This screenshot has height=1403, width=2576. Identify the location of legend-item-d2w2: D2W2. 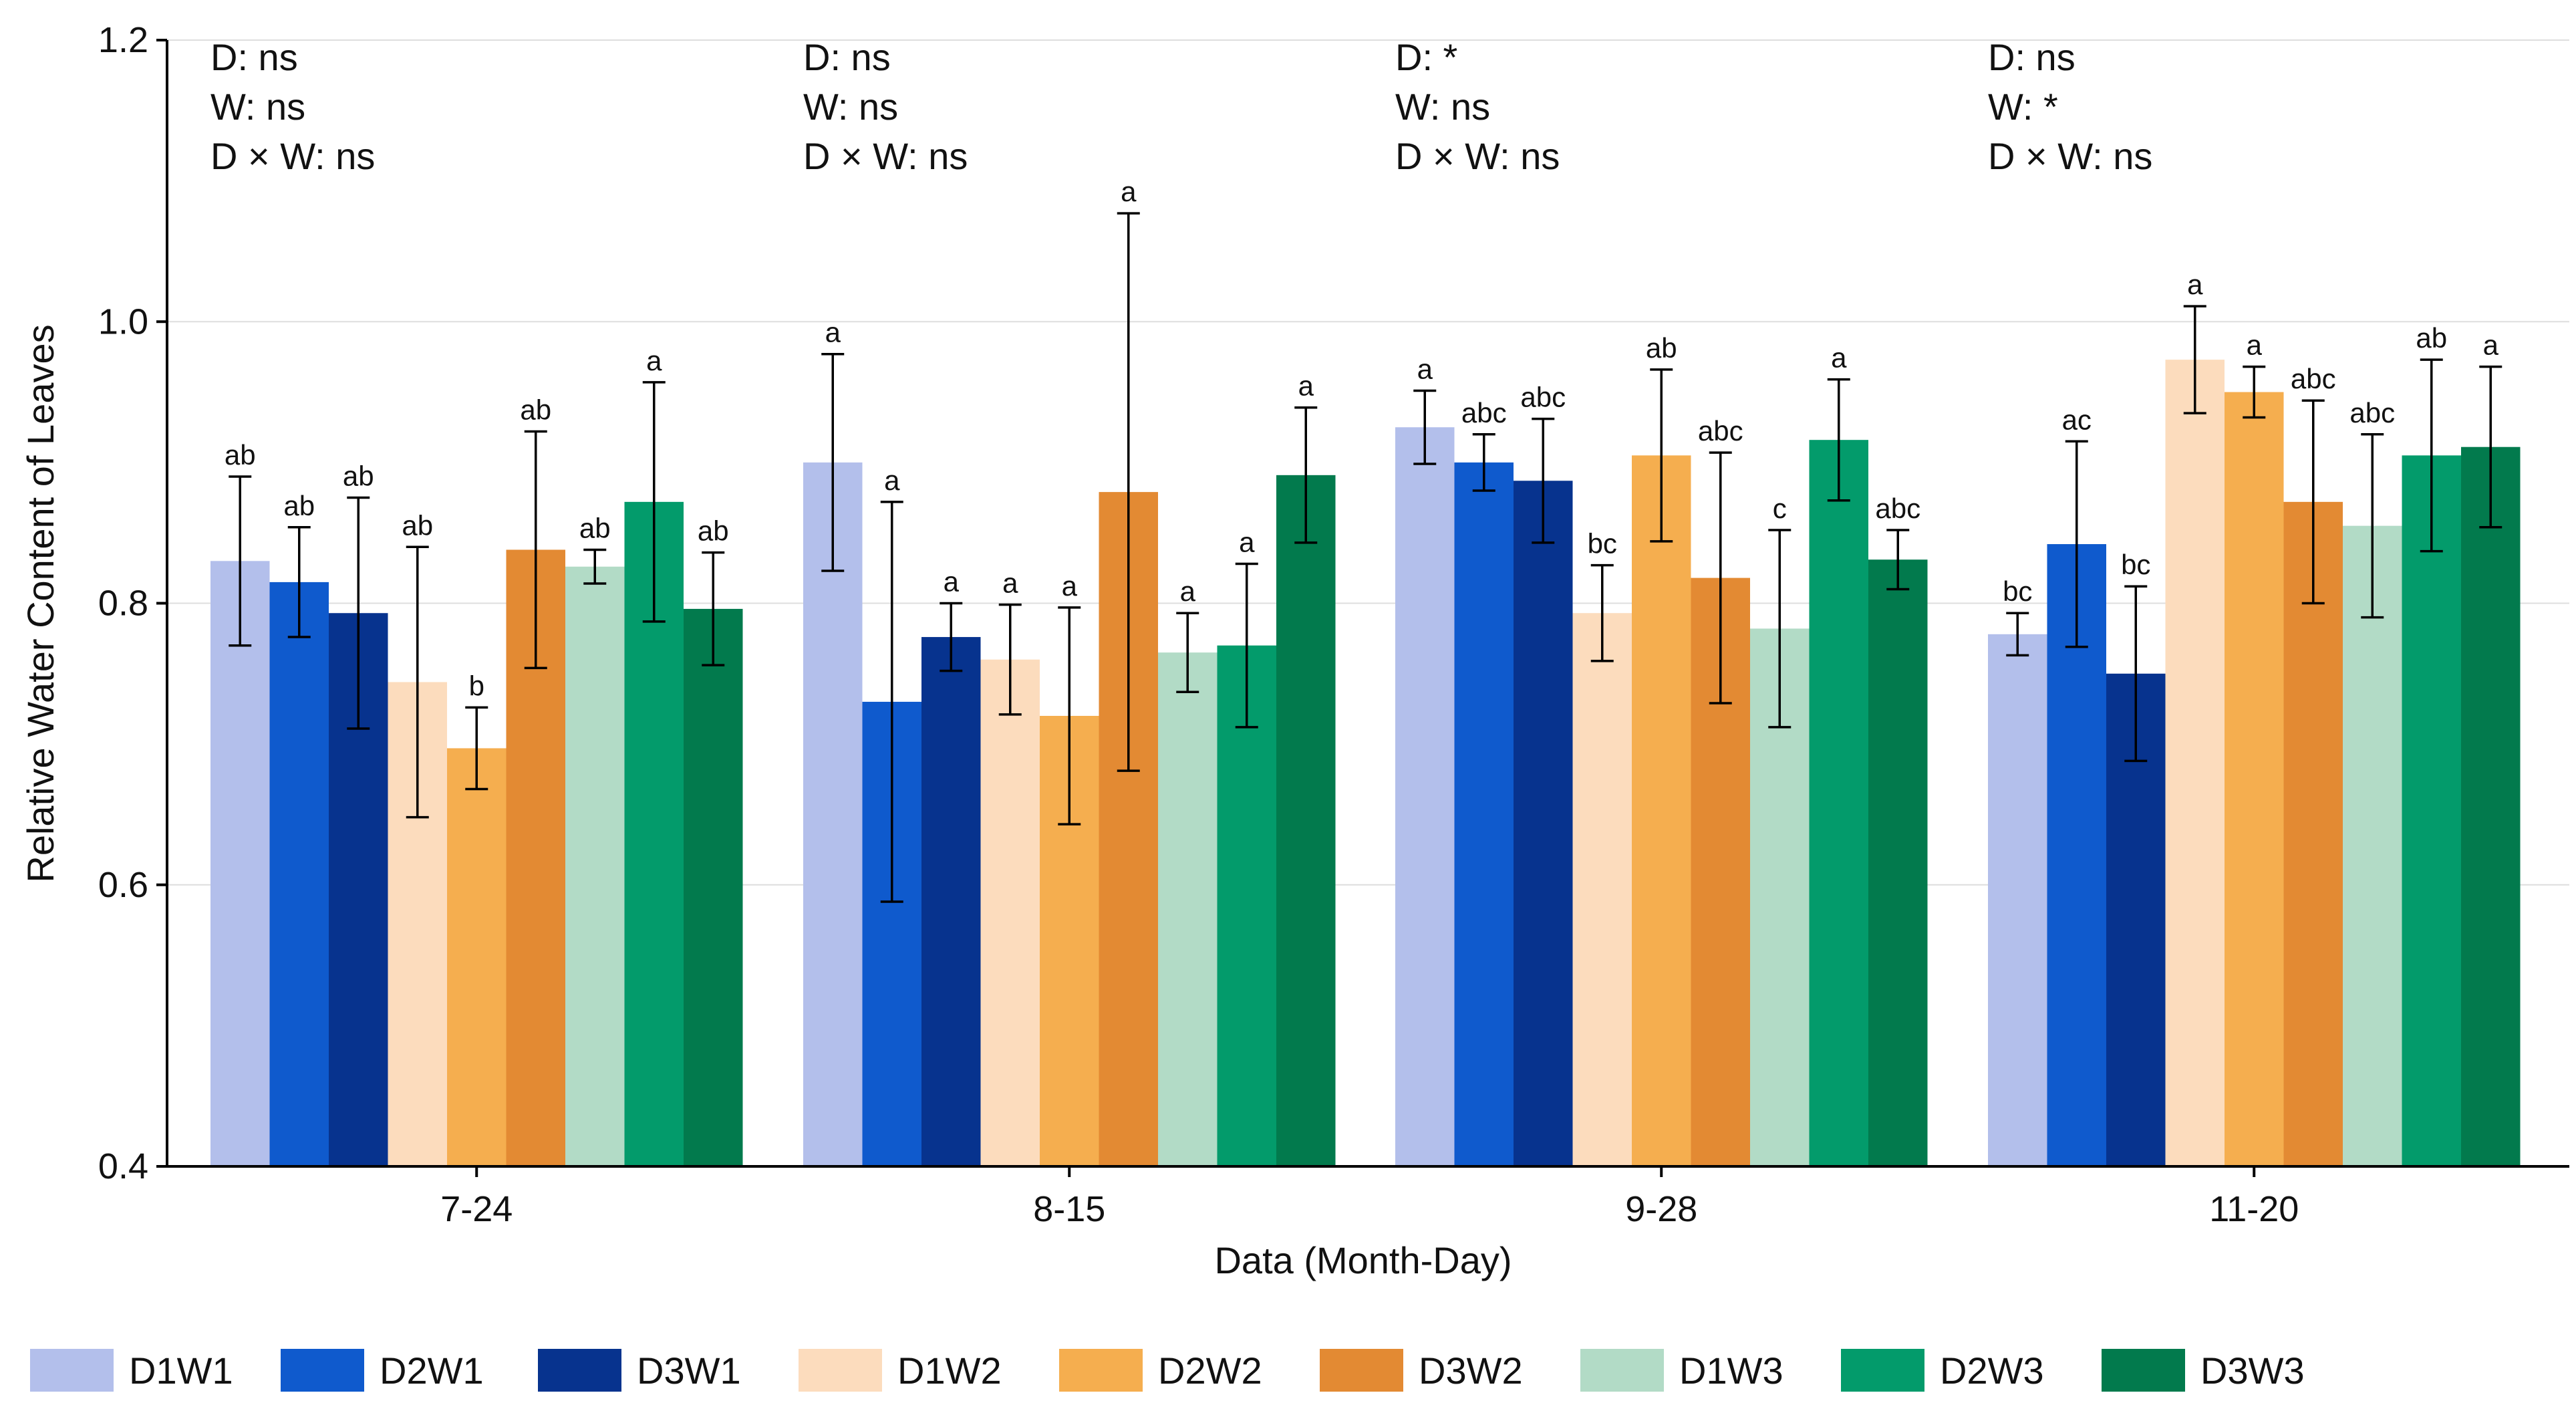
(1160, 1370).